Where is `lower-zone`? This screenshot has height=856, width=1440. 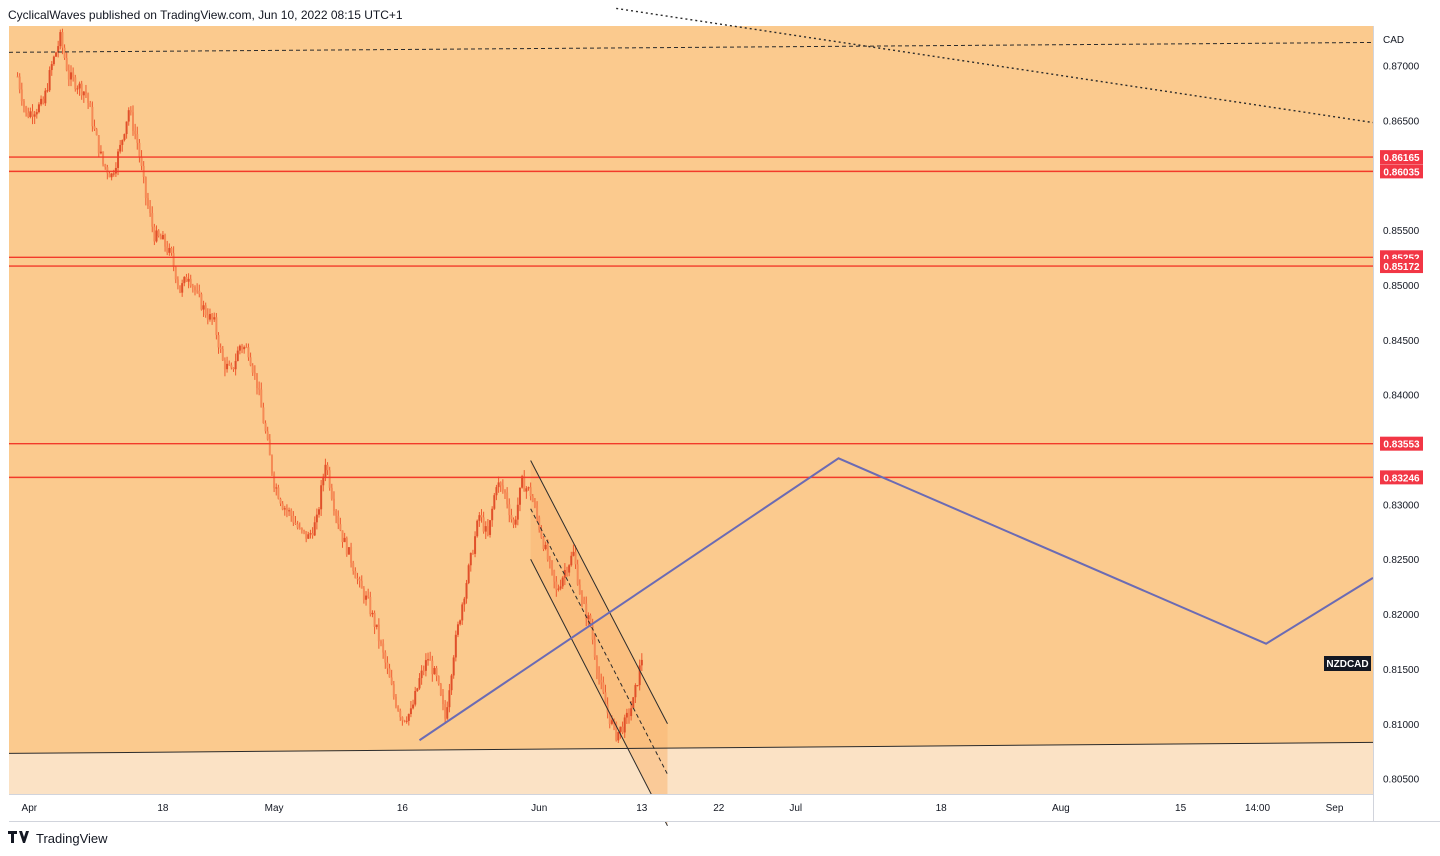 lower-zone is located at coordinates (691, 768).